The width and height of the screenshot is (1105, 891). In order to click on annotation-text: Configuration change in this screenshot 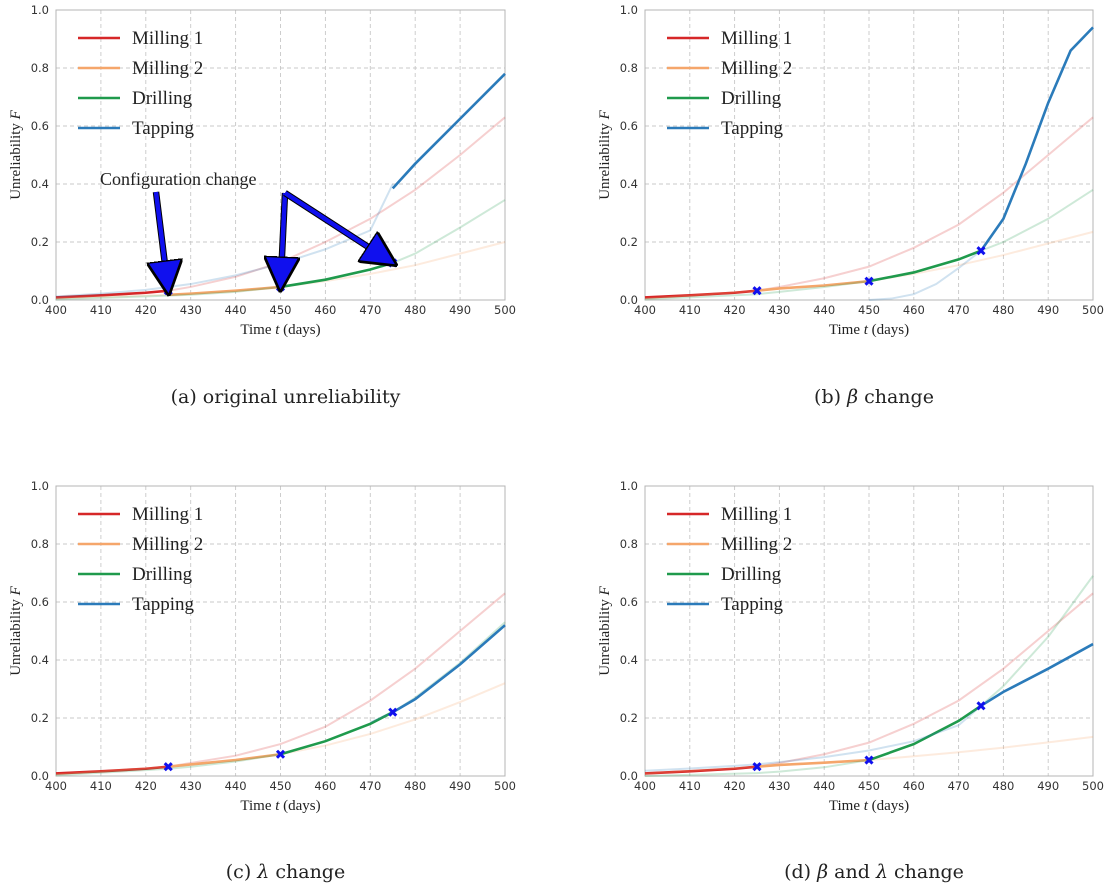, I will do `click(178, 179)`.